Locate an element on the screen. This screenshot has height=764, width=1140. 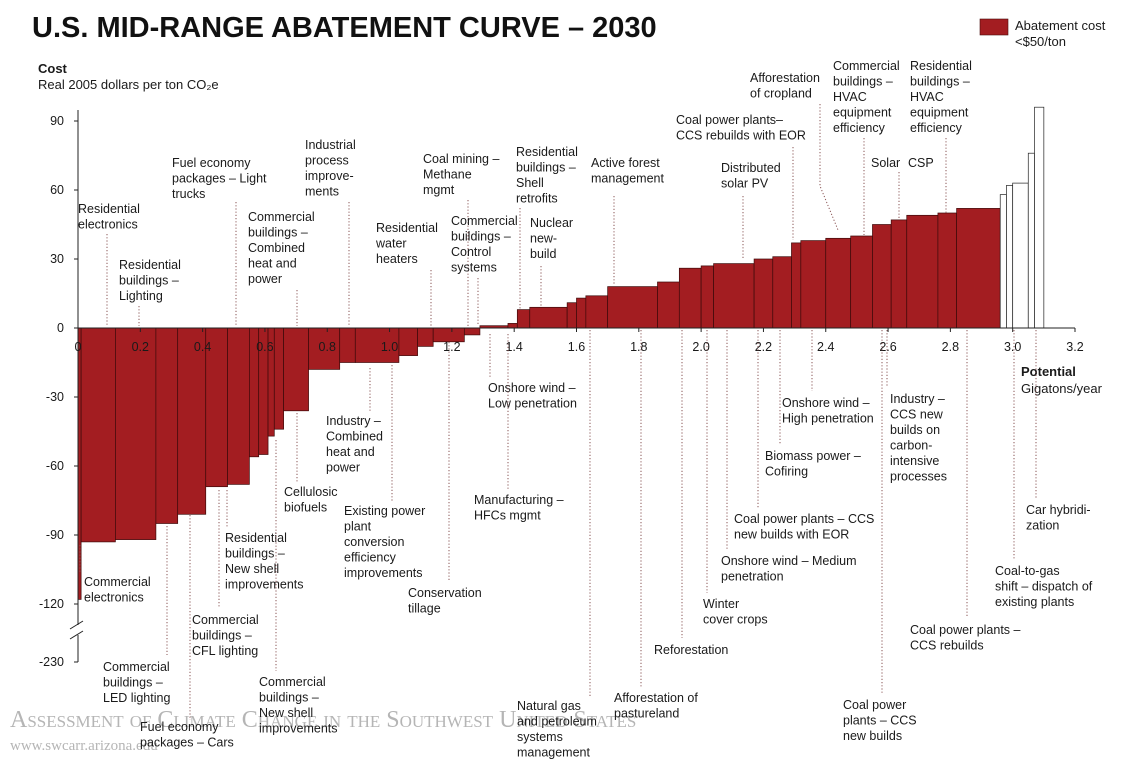
annotation-label: power is located at coordinates (265, 279).